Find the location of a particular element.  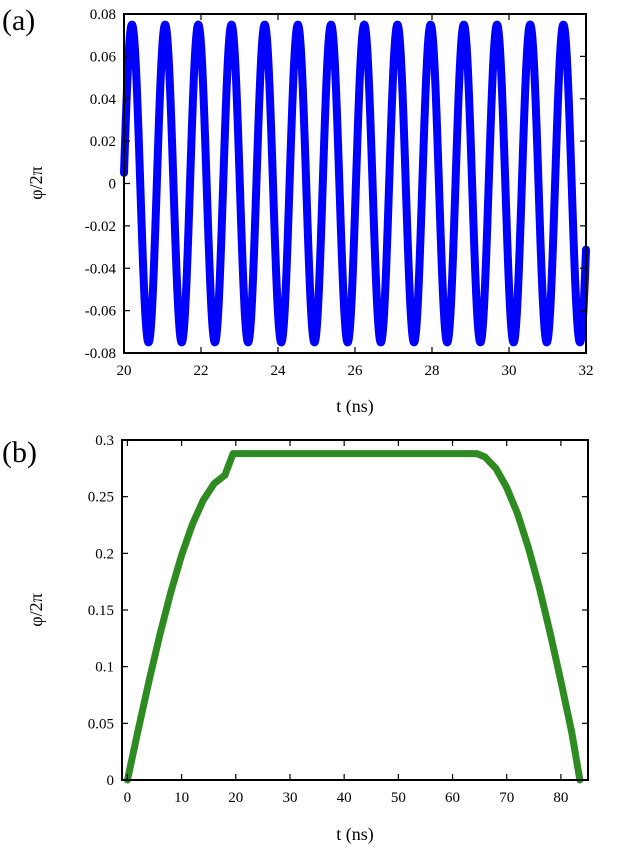

panel-b-ytick-label: 0.1 is located at coordinates (104, 668).